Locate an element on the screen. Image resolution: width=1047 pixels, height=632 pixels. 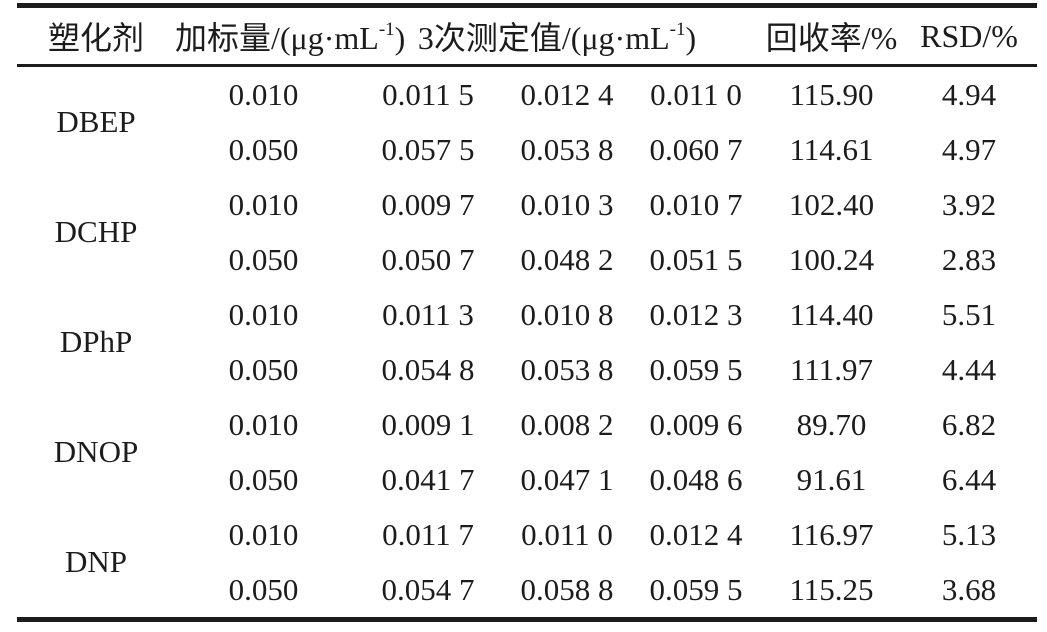
recovery-value: 114.40 is located at coordinates (831, 314).